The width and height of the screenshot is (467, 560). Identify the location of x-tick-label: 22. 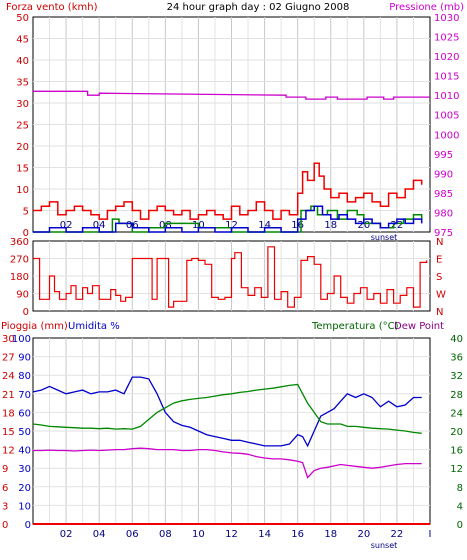
(397, 534).